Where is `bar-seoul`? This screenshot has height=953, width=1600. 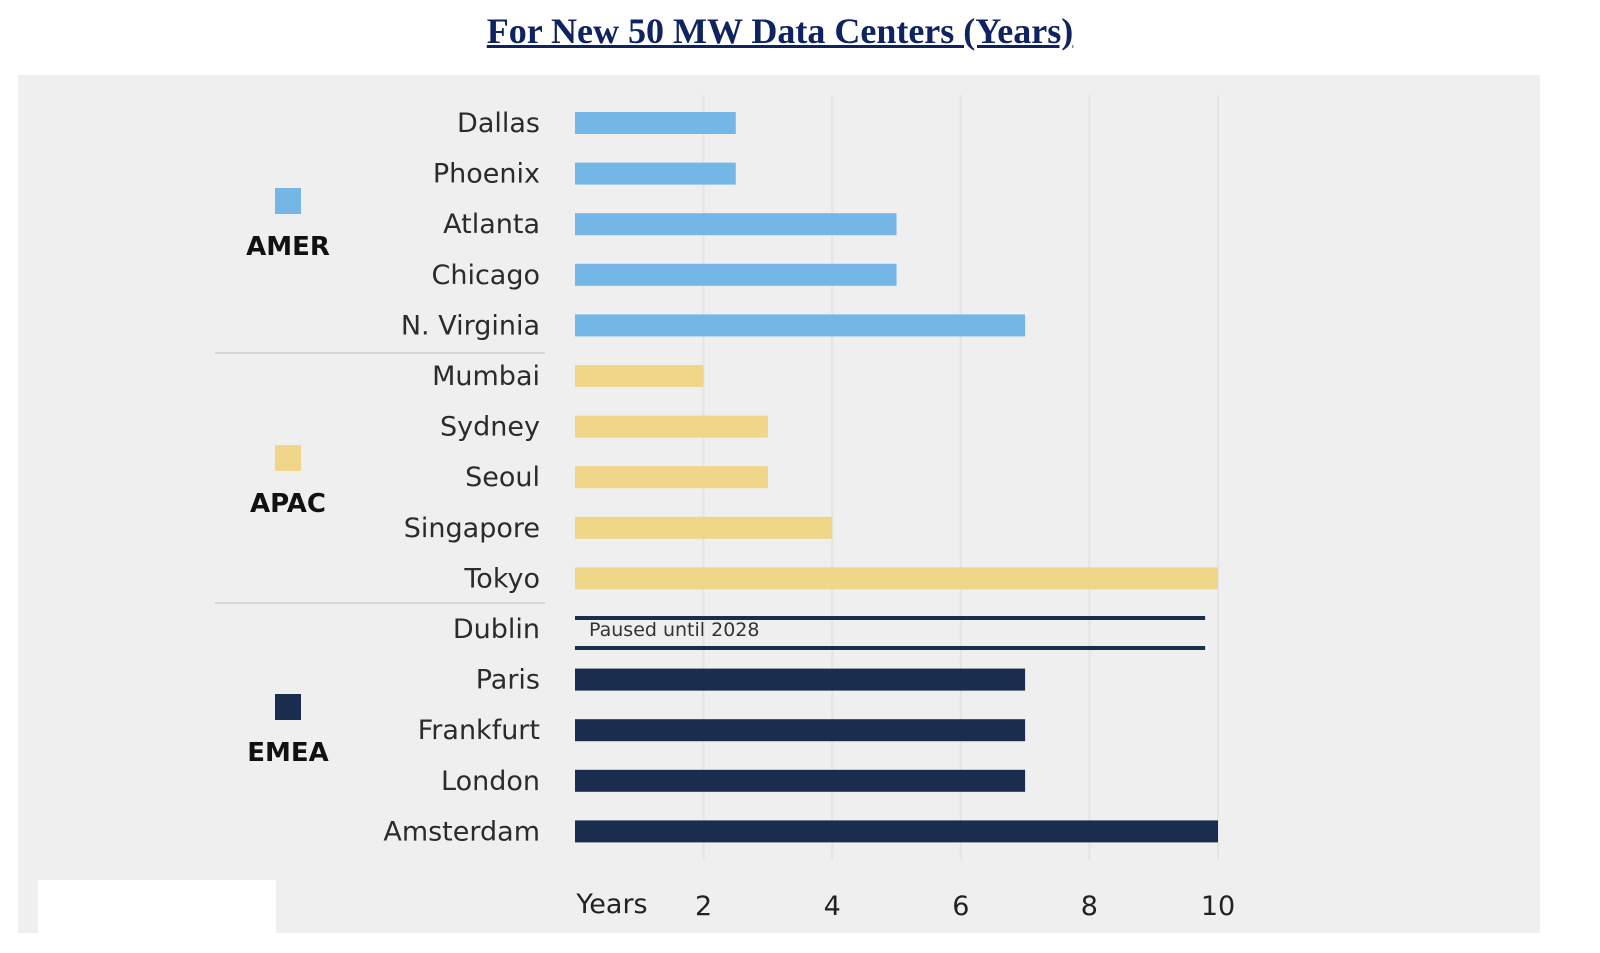
bar-seoul is located at coordinates (671, 477).